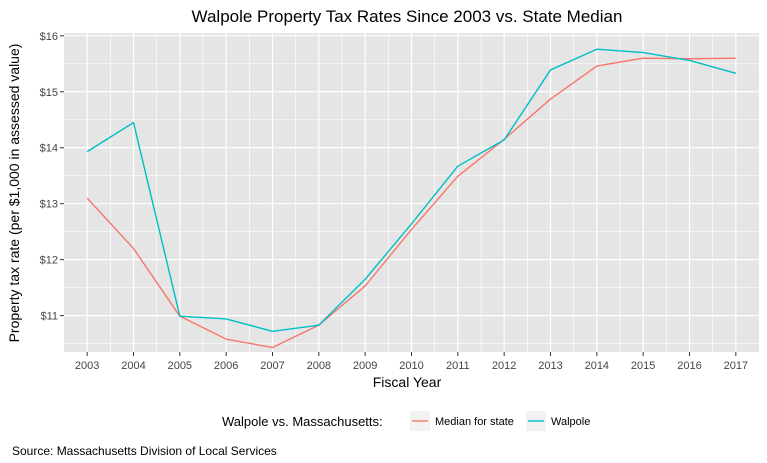 The height and width of the screenshot is (463, 767). I want to click on y-tick-label: $15, so click(49, 93).